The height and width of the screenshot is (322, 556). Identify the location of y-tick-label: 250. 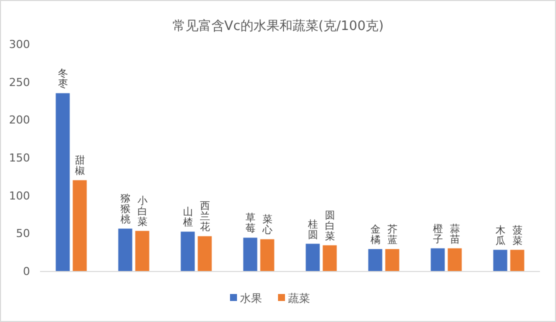
(19, 82).